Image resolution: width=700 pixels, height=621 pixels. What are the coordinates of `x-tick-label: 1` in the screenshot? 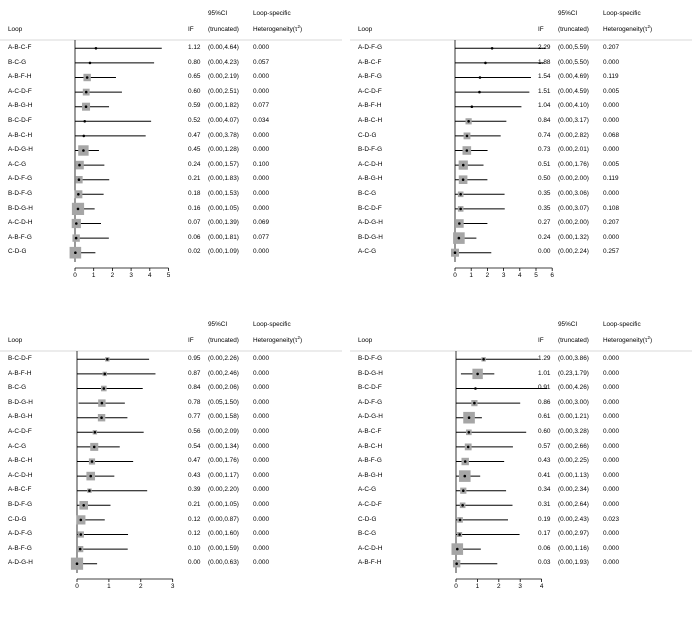 It's located at (93, 275).